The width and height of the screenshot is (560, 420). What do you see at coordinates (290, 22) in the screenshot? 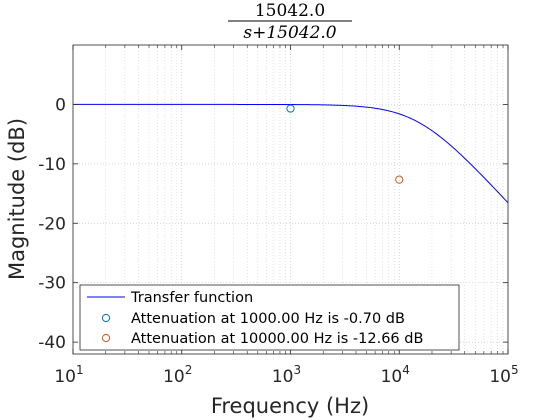
I see `chart-title: 15042.0 s+15042.0` at bounding box center [290, 22].